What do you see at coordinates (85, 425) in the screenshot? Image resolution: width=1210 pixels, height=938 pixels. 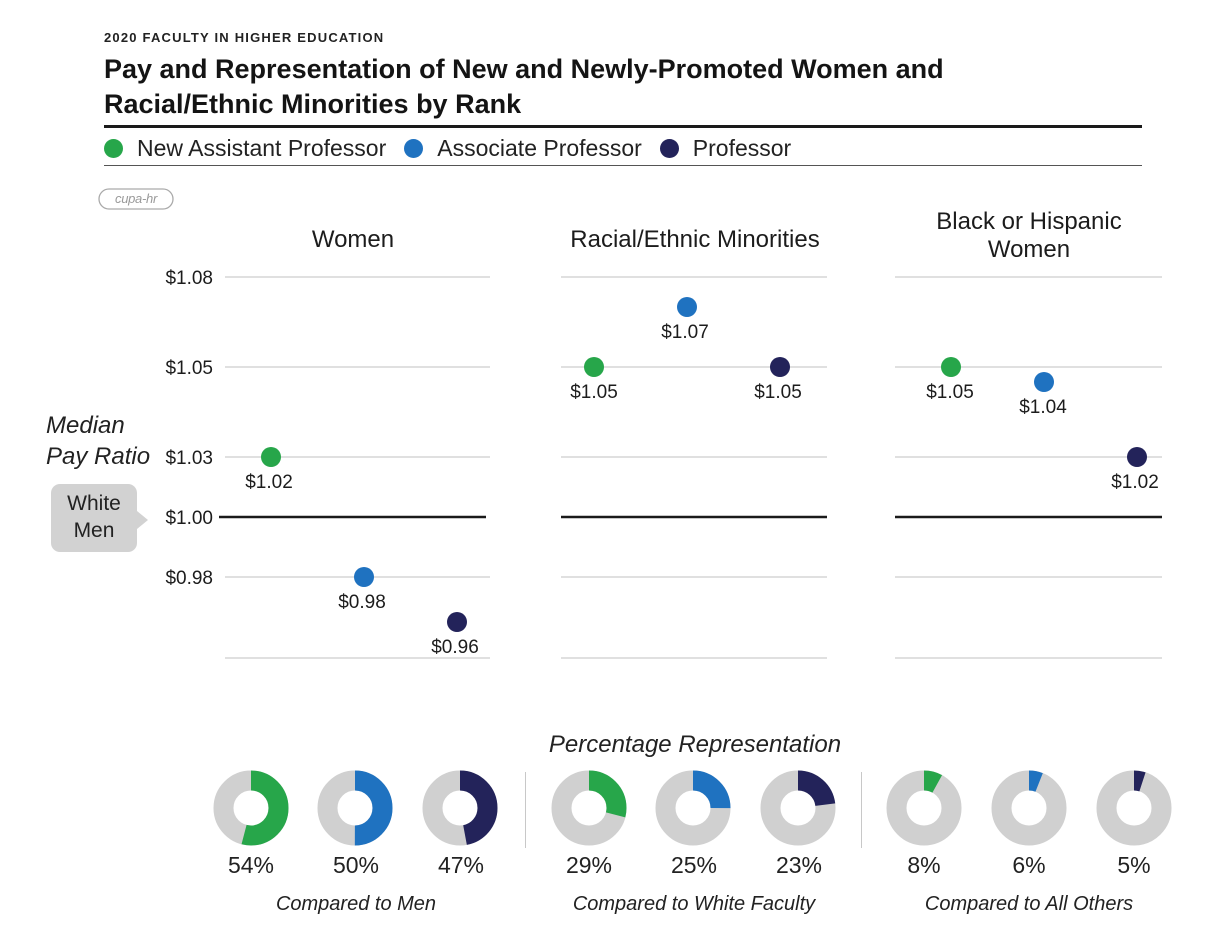 I see `y-axis-label-line-1: Median` at bounding box center [85, 425].